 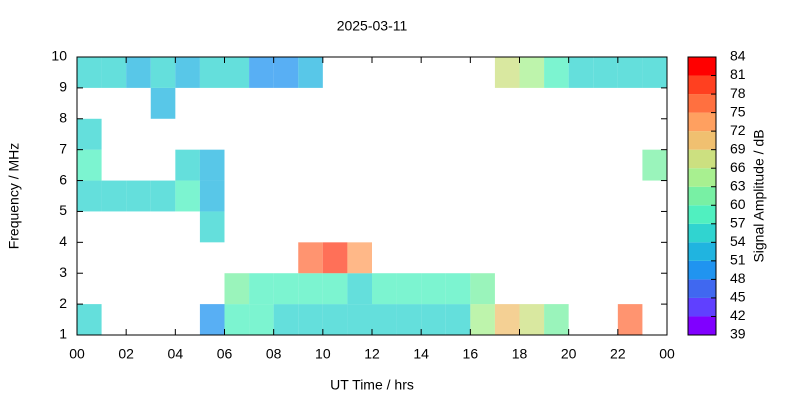 I want to click on colorbar-tick-label: 81, so click(x=738, y=74).